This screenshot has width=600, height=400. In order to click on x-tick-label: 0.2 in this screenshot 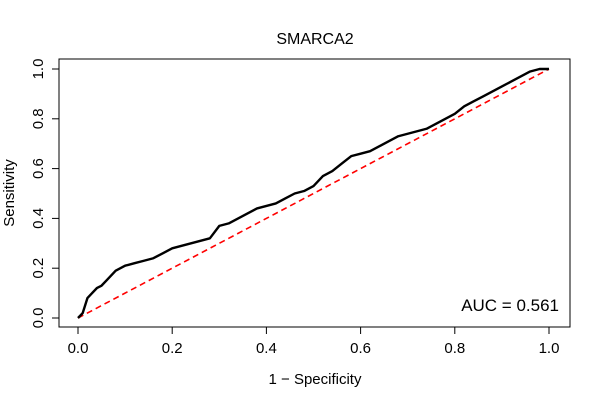, I will do `click(172, 348)`.